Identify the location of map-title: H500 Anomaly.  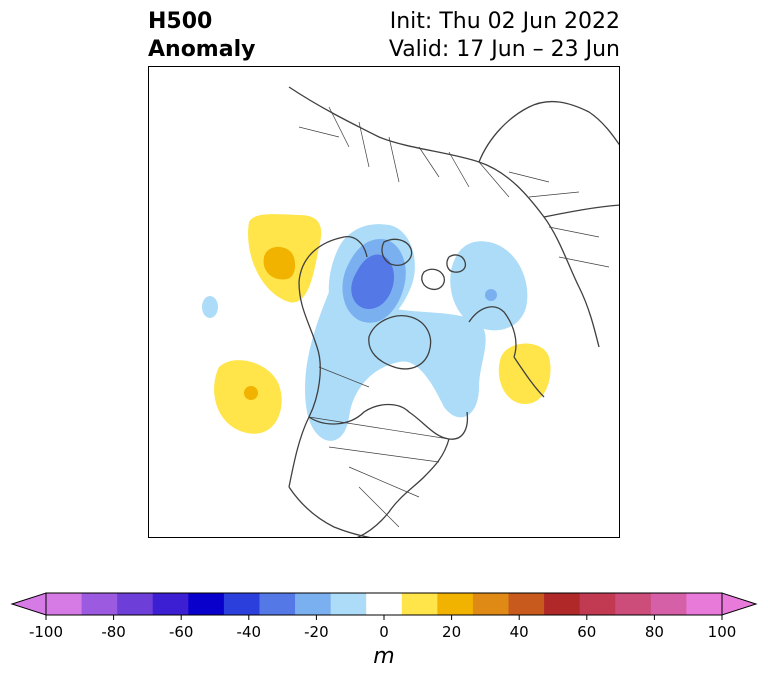
(201, 36).